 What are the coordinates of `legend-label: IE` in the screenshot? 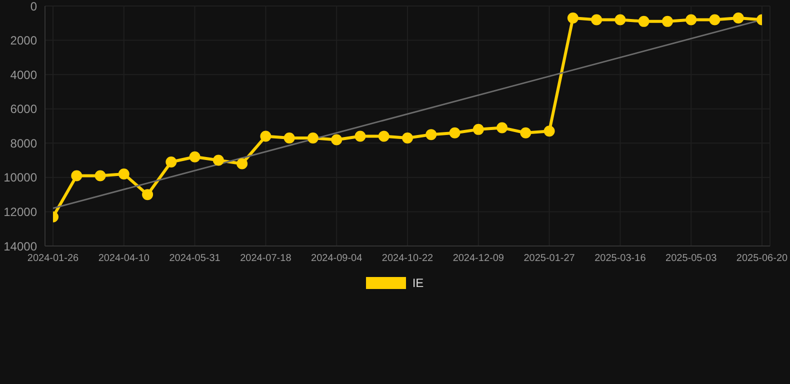 It's located at (418, 283).